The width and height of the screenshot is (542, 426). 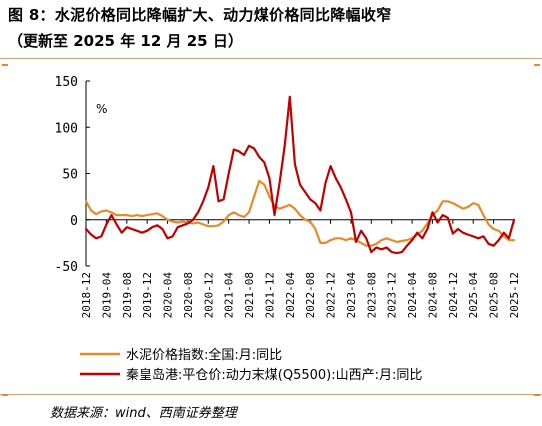 What do you see at coordinates (537, 65) in the screenshot?
I see `right-accent-mark` at bounding box center [537, 65].